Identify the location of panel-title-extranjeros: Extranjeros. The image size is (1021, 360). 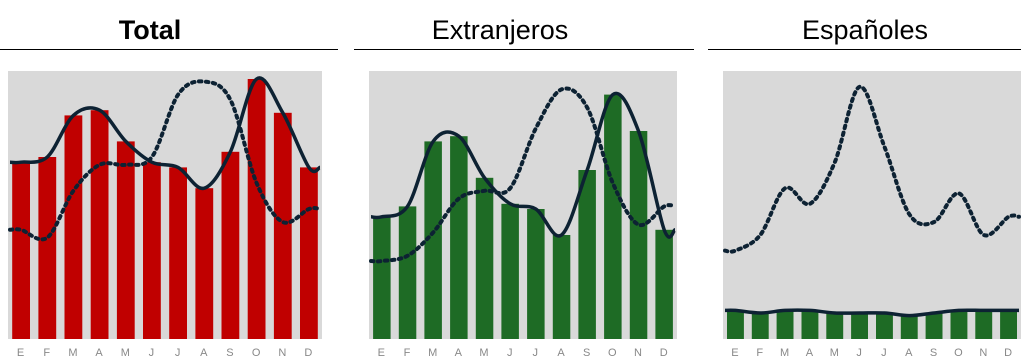
(500, 30).